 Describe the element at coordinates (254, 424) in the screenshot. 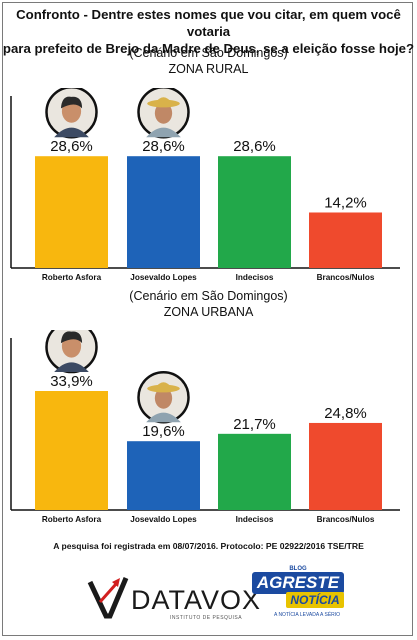

I see `value-label-indecisos: 21,7%` at that location.